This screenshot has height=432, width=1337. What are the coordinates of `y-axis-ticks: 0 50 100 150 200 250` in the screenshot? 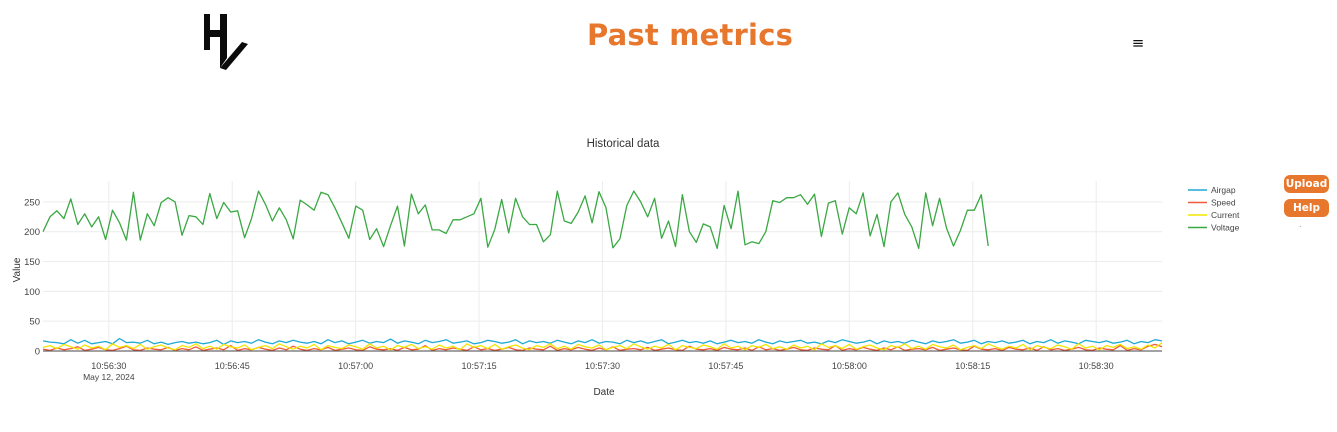 It's located at (32, 277).